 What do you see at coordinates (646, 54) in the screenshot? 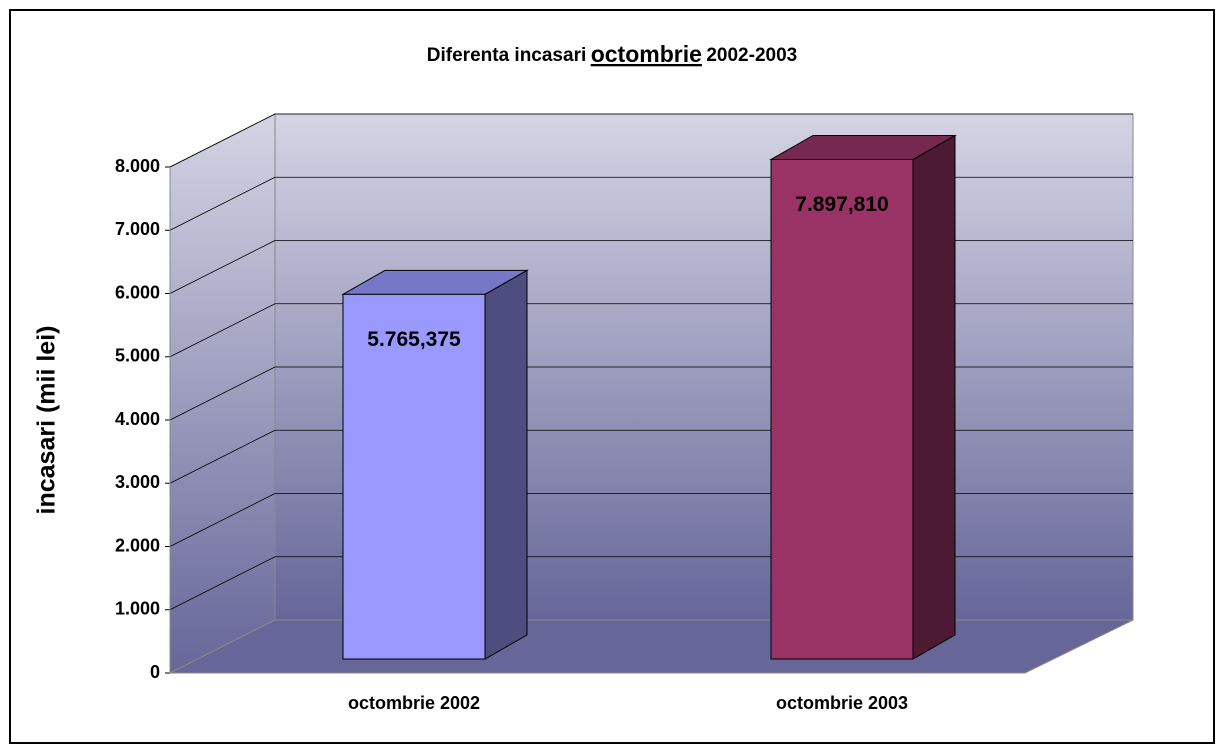
I see `title-part: octombrie` at bounding box center [646, 54].